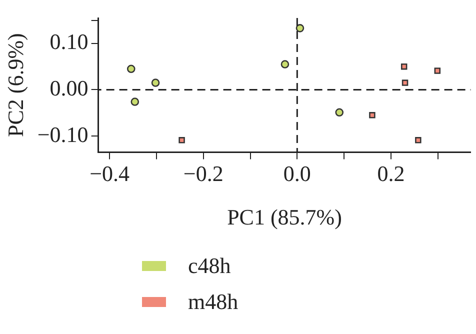 The height and width of the screenshot is (334, 476). What do you see at coordinates (110, 173) in the screenshot?
I see `x-tick-label: −0.4` at bounding box center [110, 173].